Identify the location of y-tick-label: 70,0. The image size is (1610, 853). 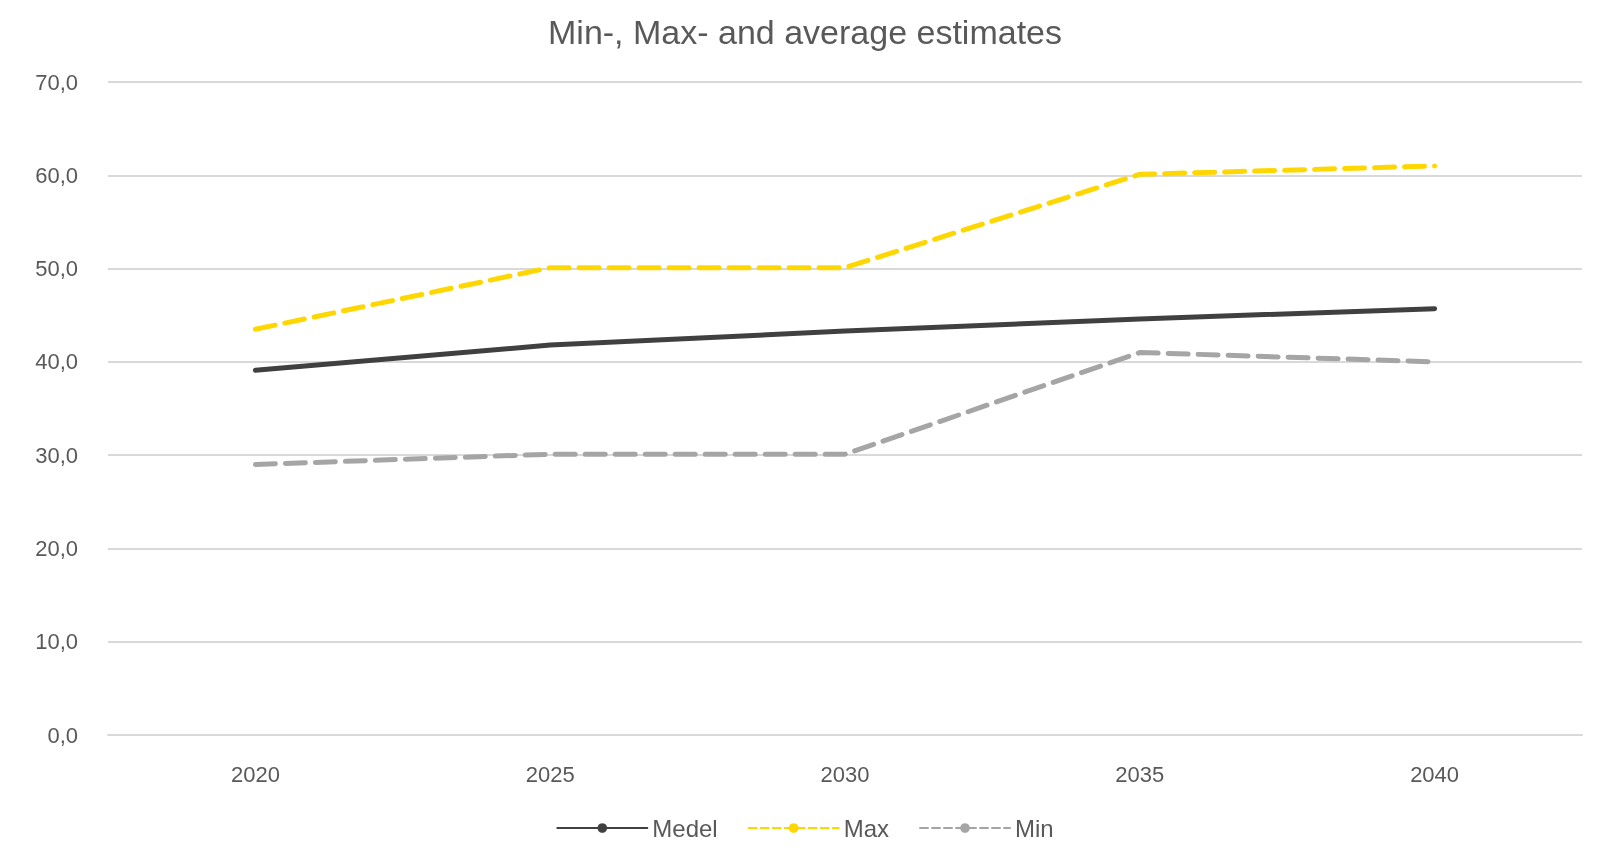
(56, 82).